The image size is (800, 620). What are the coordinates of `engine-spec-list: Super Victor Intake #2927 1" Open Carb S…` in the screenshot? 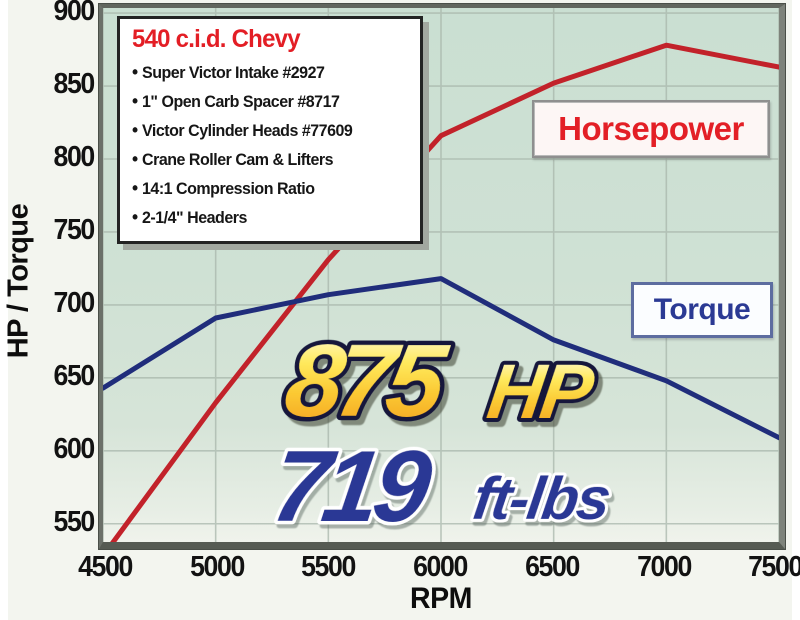 It's located at (271, 145).